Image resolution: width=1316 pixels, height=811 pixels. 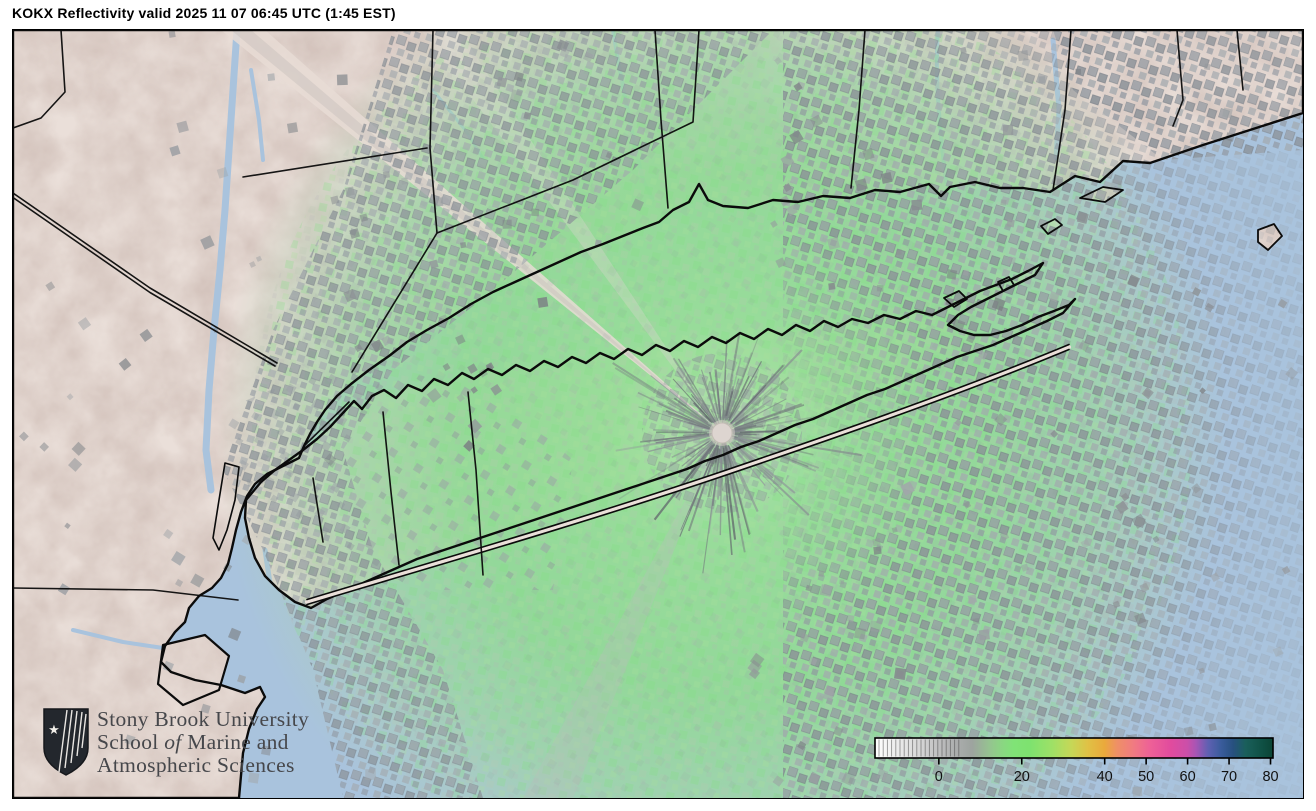 I want to click on colorbar-gradient, so click(x=1074, y=748).